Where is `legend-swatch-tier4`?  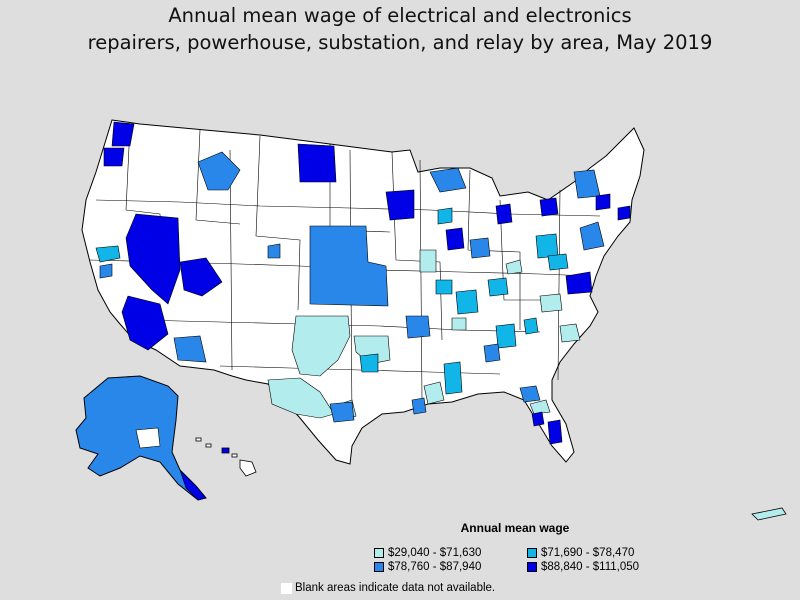 legend-swatch-tier4 is located at coordinates (532, 567).